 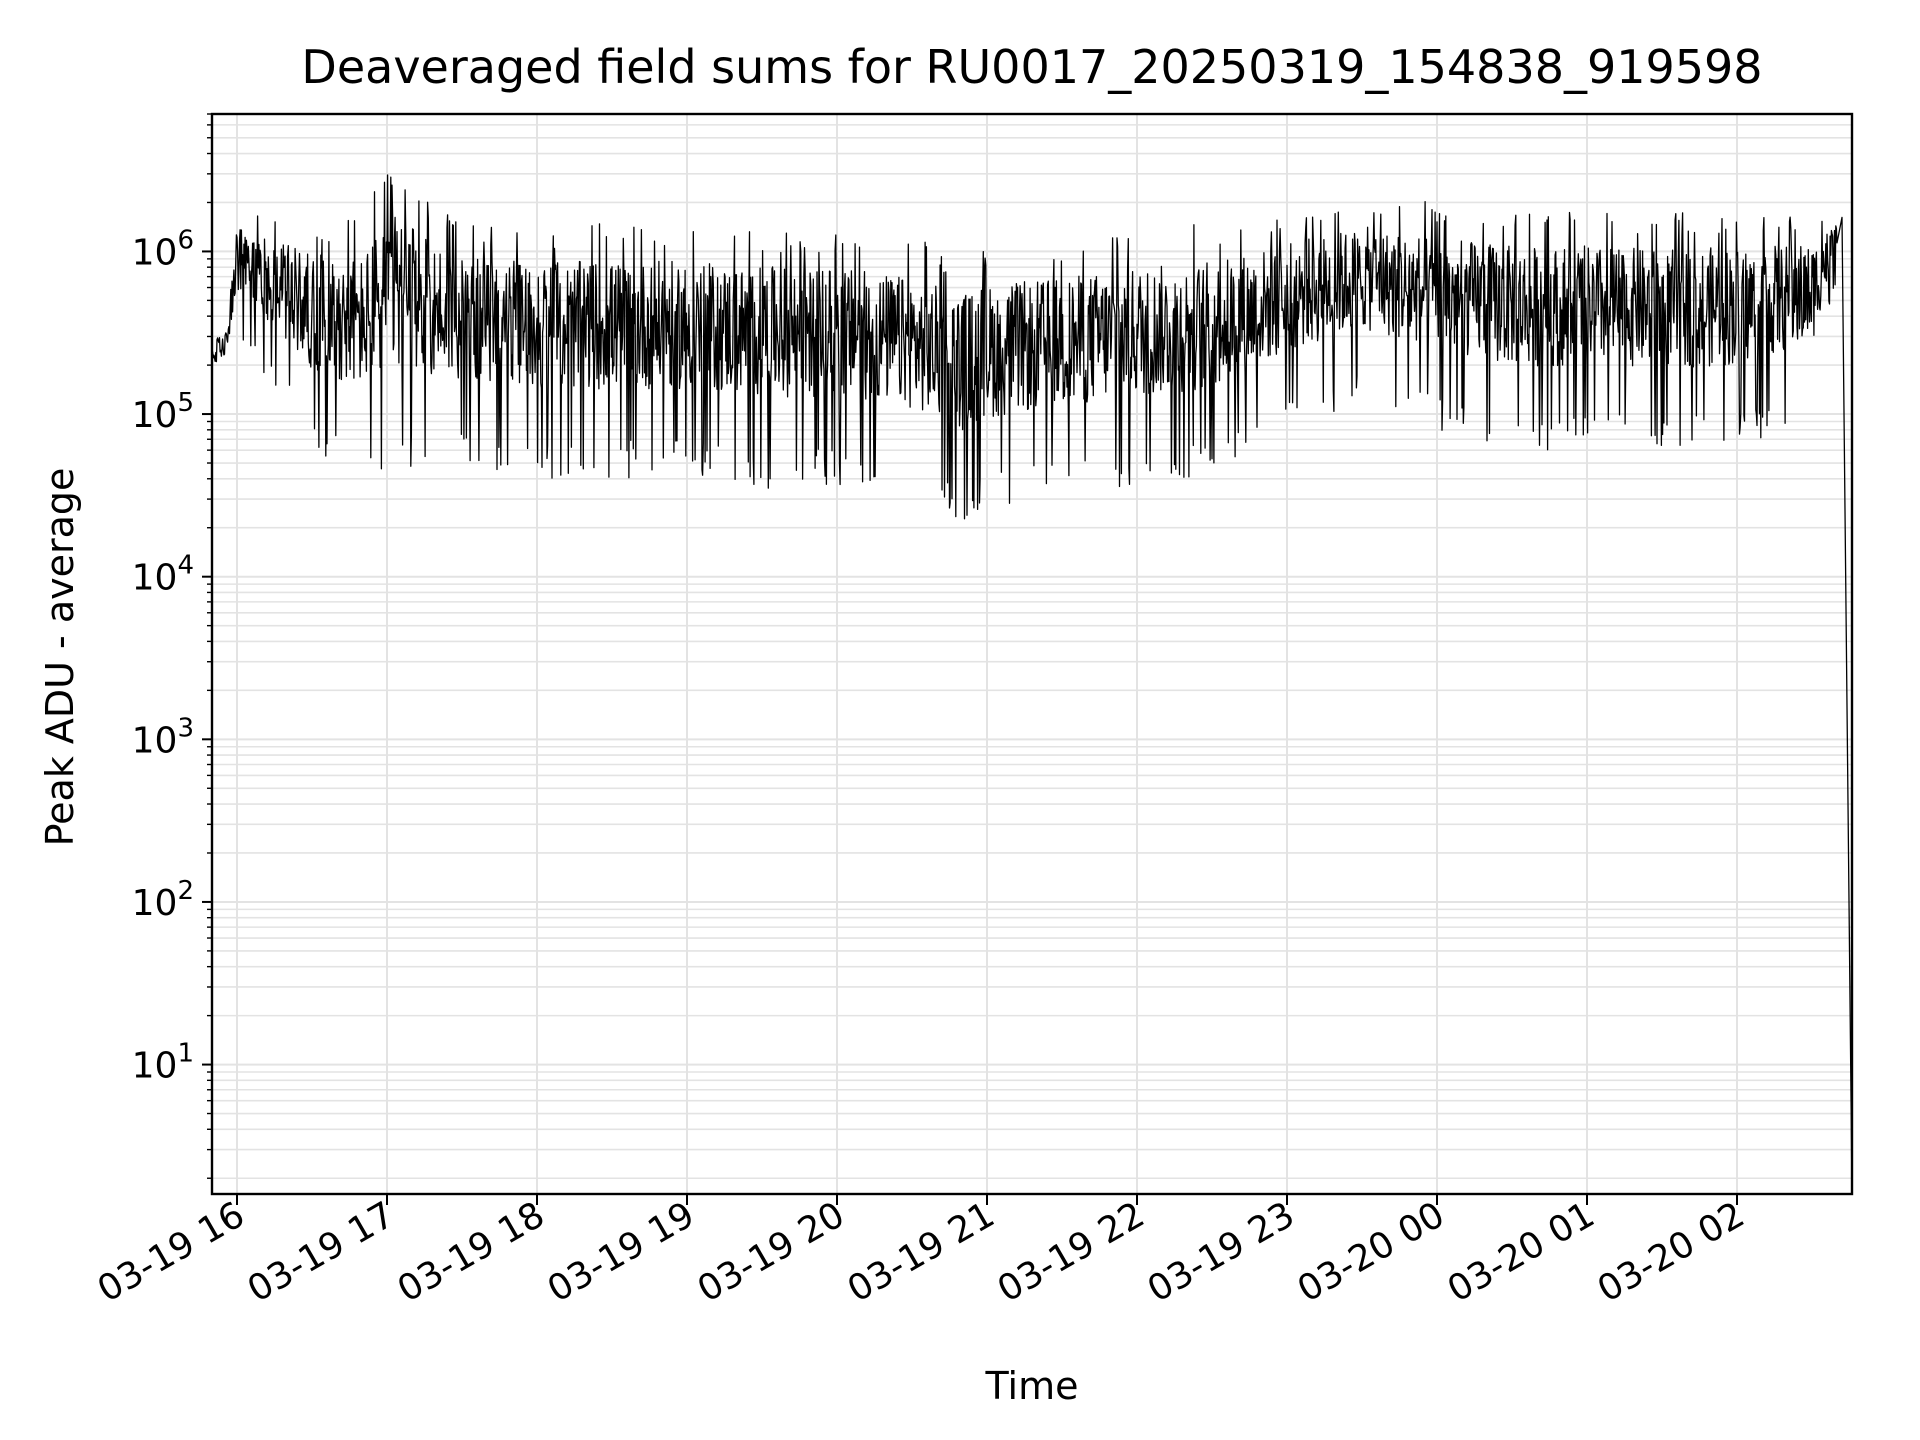 I want to click on x-tick-label: 03-20 02, so click(x=1671, y=1252).